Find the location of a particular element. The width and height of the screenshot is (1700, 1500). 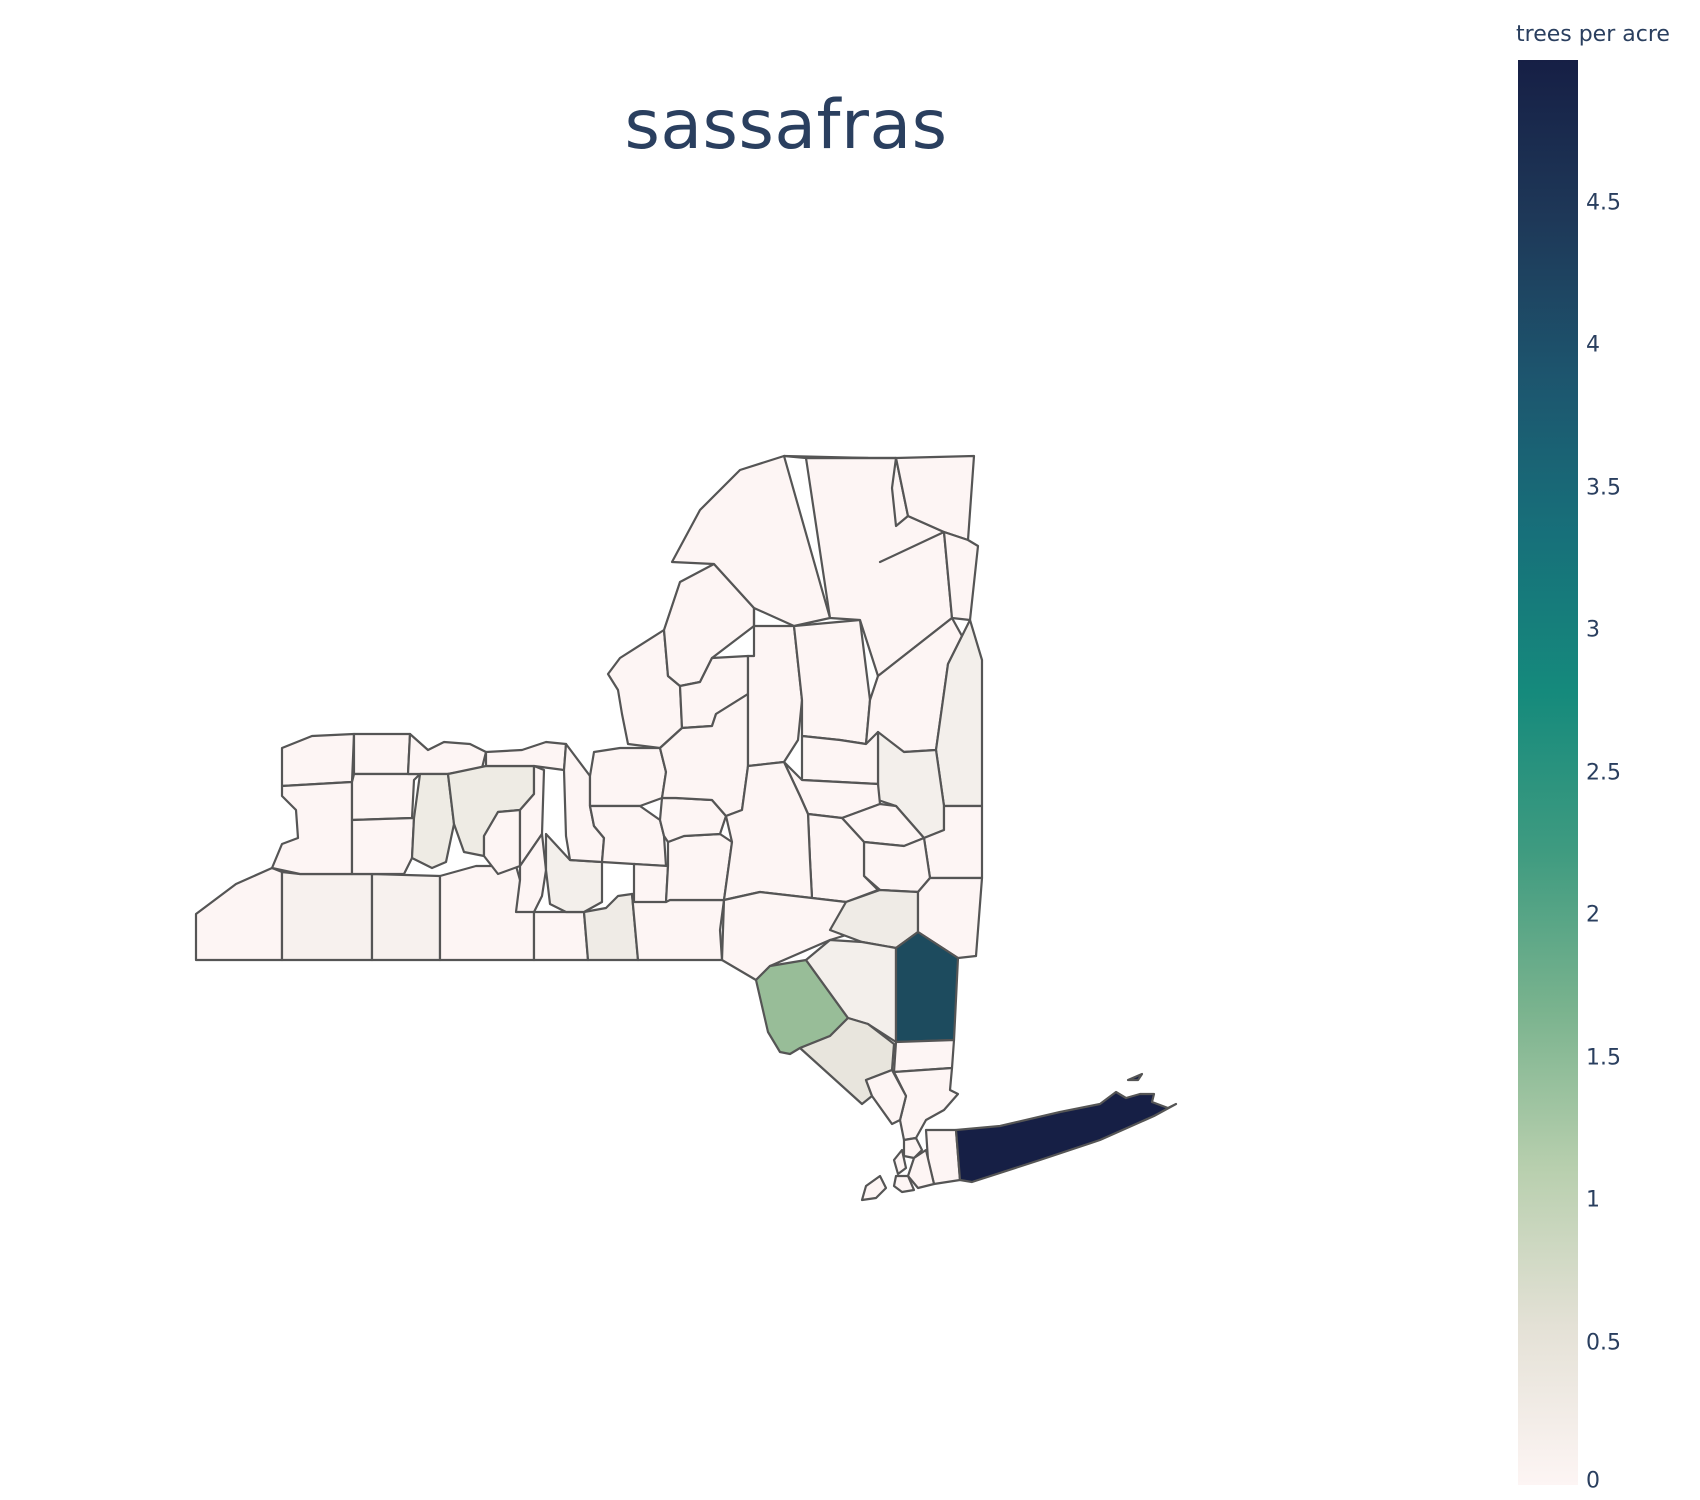

colorbar-tick-label: 0 is located at coordinates (1593, 1481).